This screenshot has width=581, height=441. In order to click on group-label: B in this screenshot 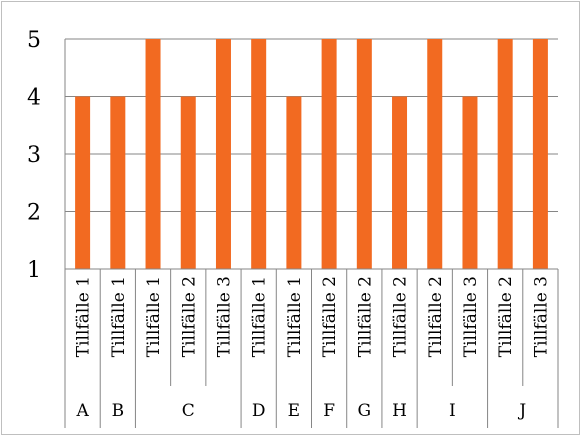, I will do `click(118, 411)`.